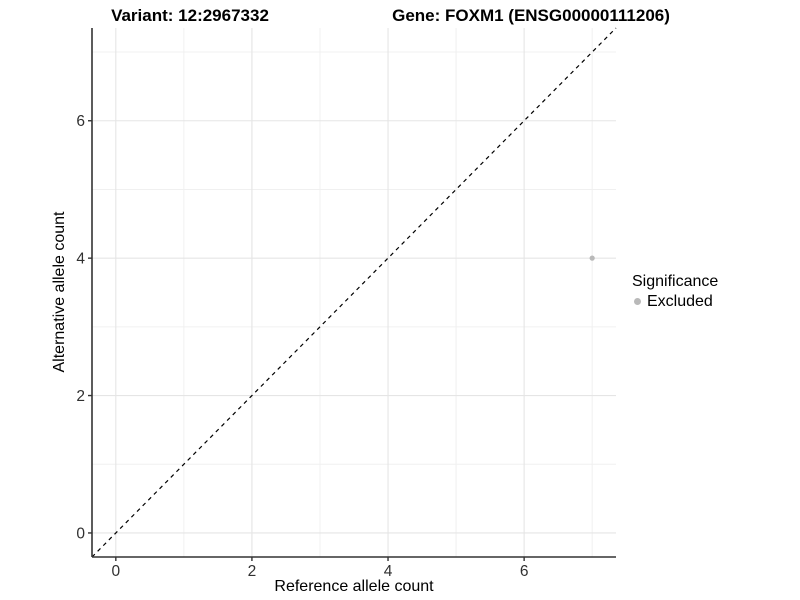 The width and height of the screenshot is (800, 600). What do you see at coordinates (190, 15) in the screenshot?
I see `variant-title: Variant: 12:2967332` at bounding box center [190, 15].